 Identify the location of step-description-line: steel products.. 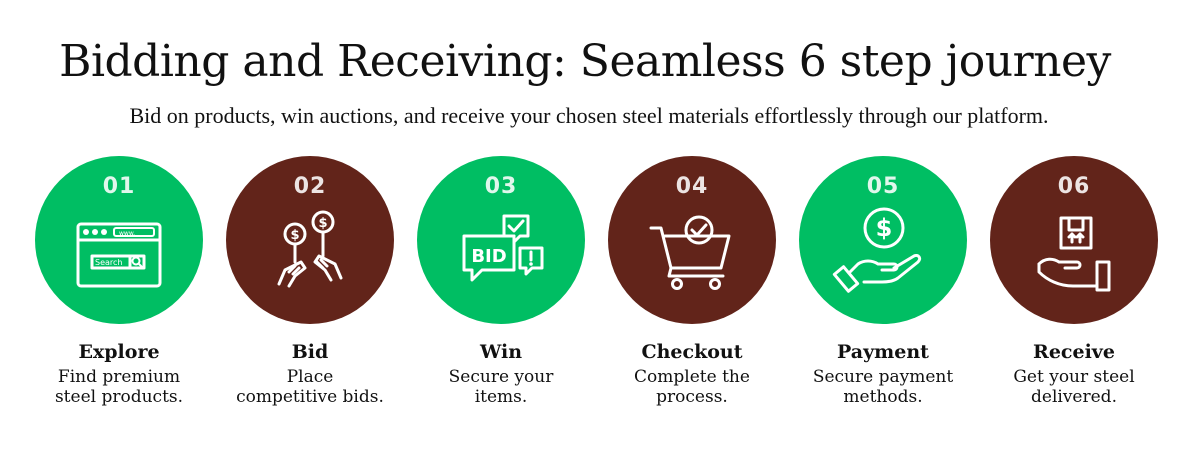
(119, 397).